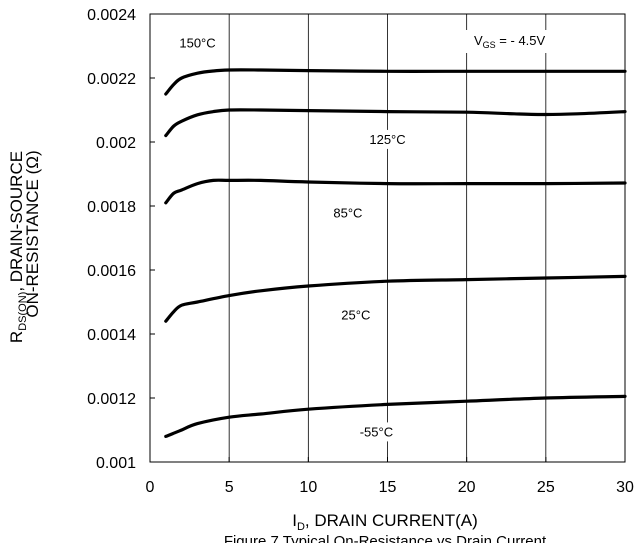  What do you see at coordinates (301, 527) in the screenshot?
I see `x-axis-subscript: D` at bounding box center [301, 527].